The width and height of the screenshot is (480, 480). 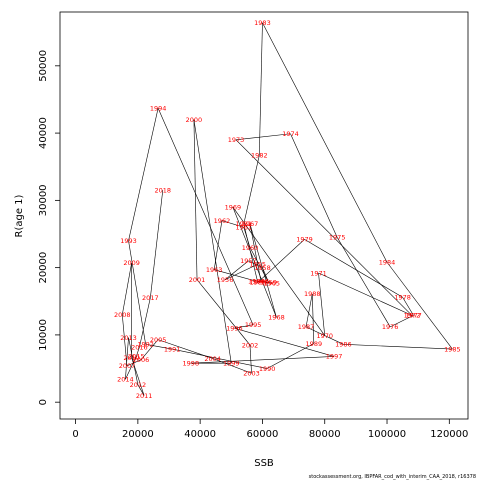 What do you see at coordinates (131, 358) in the screenshot?
I see `point-label: 2010` at bounding box center [131, 358].